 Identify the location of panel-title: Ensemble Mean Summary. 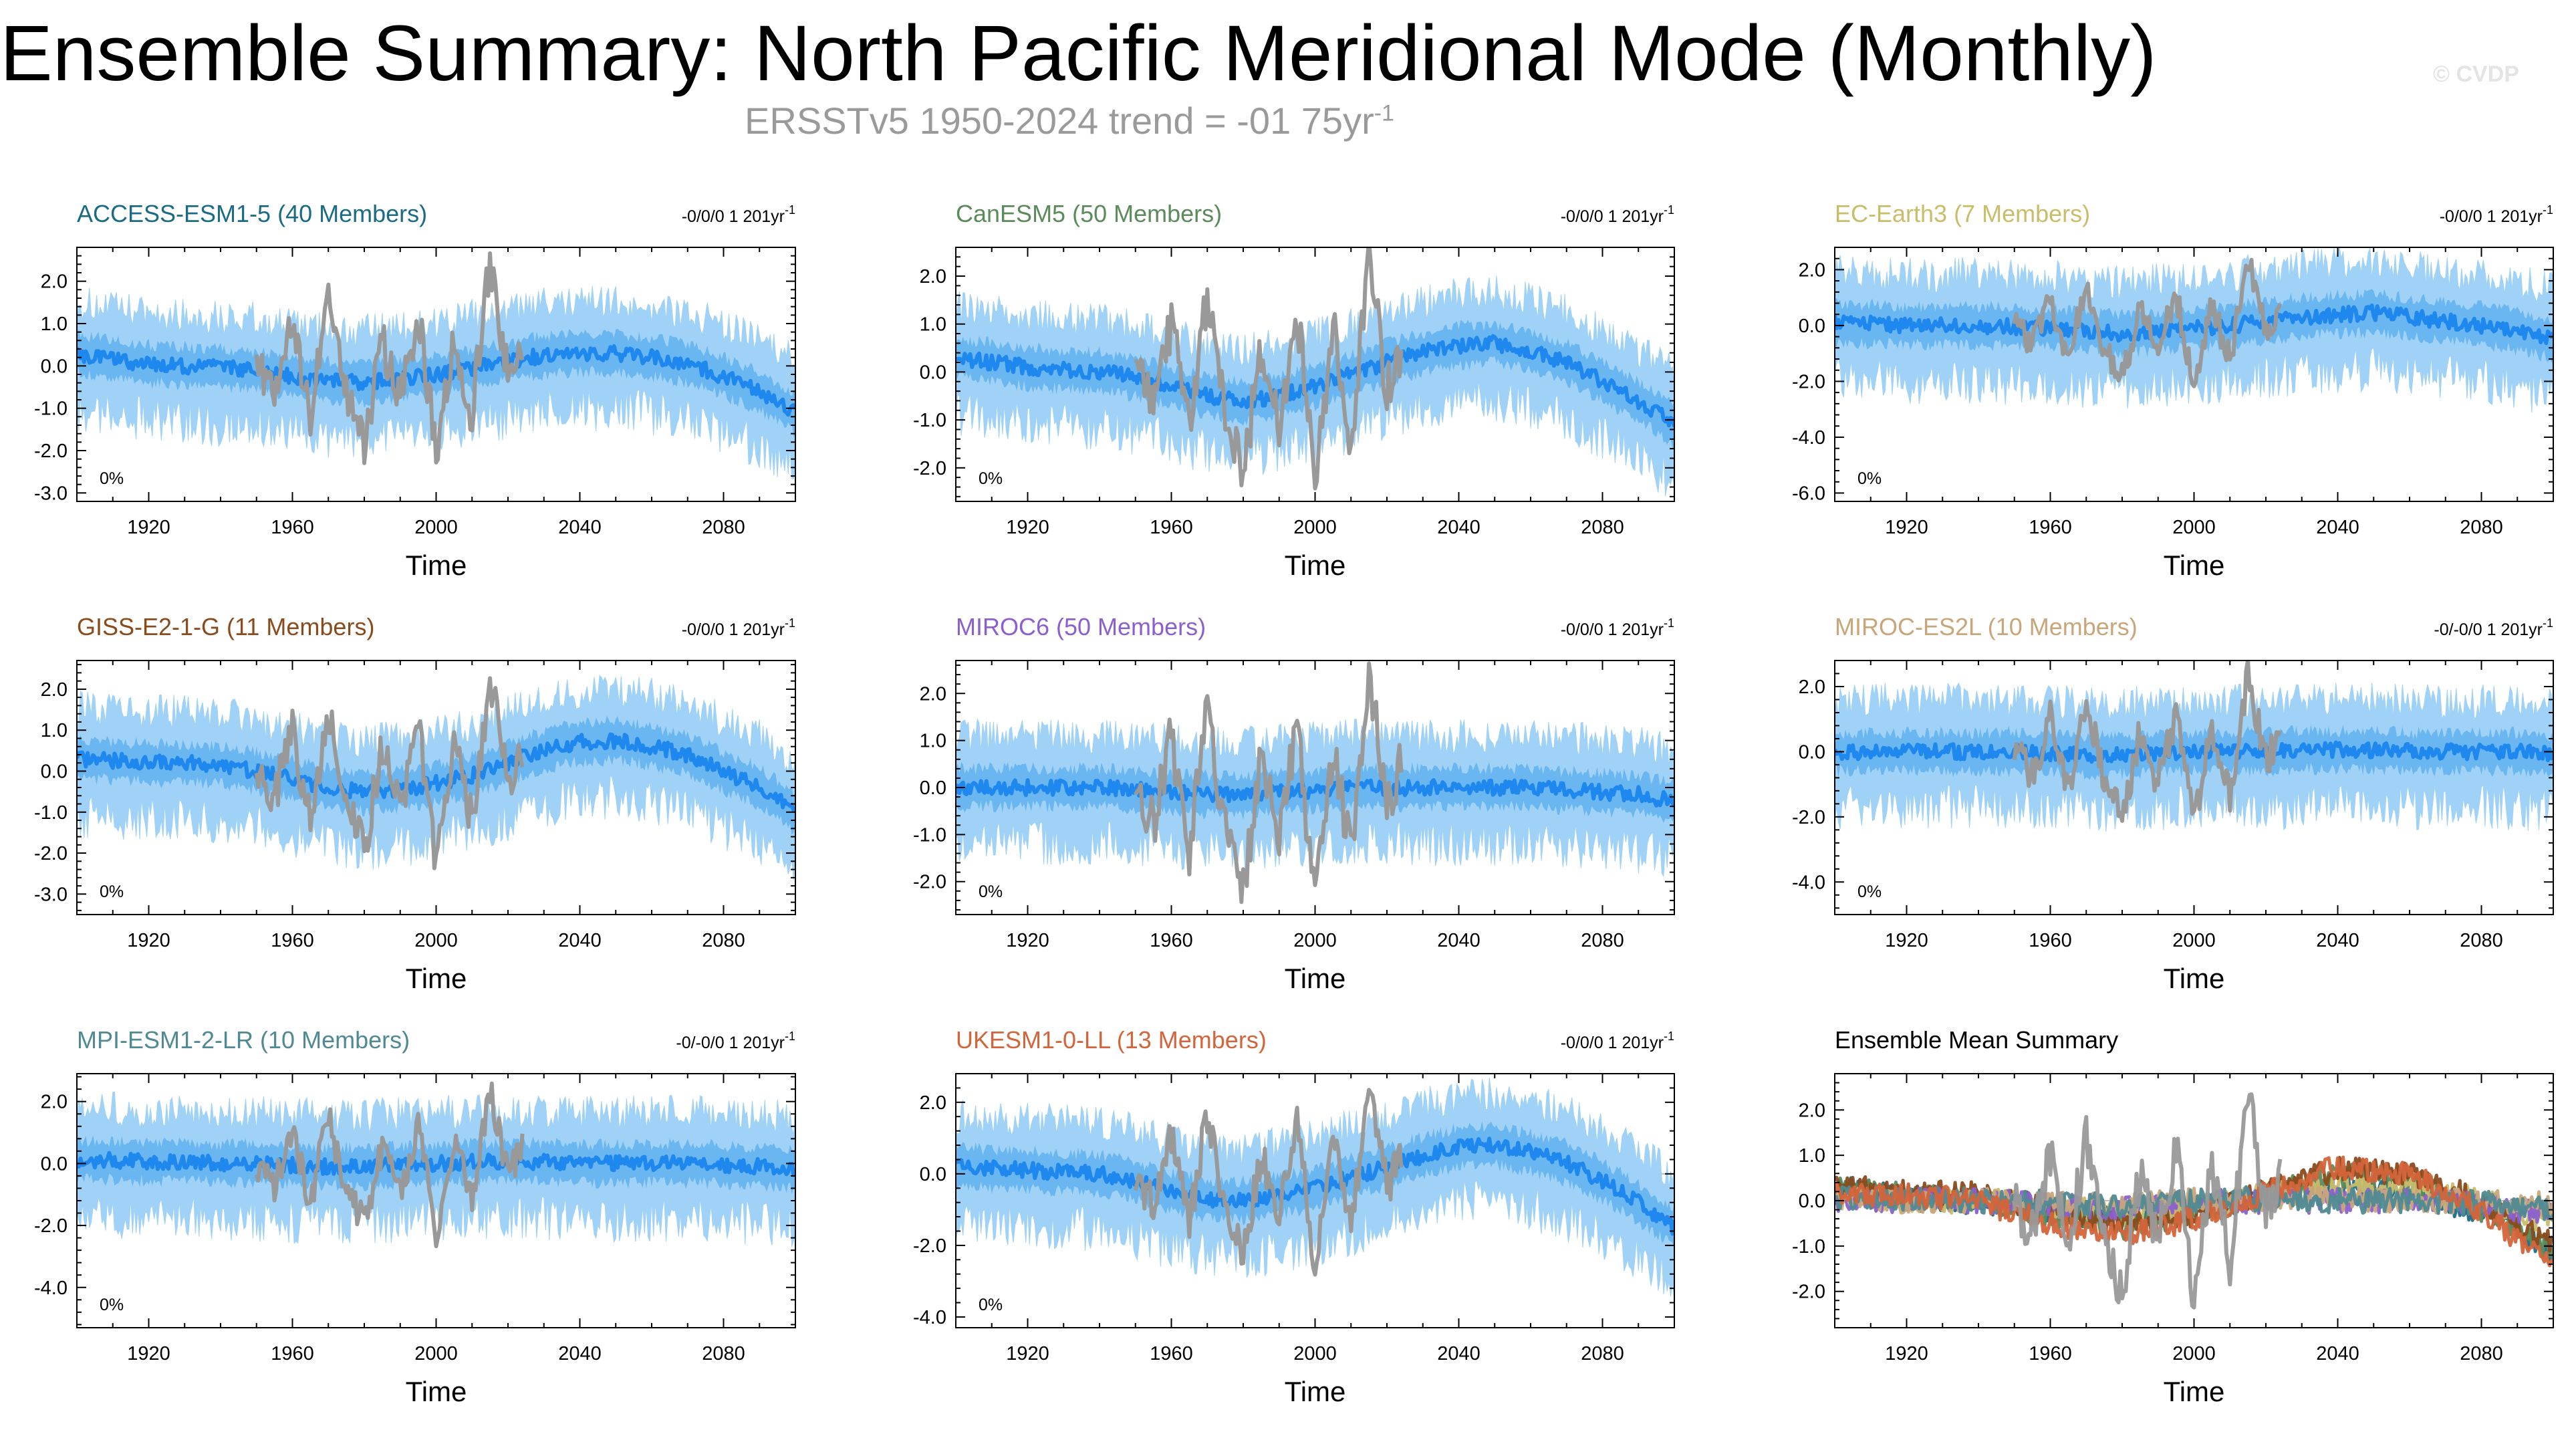
(1977, 1040).